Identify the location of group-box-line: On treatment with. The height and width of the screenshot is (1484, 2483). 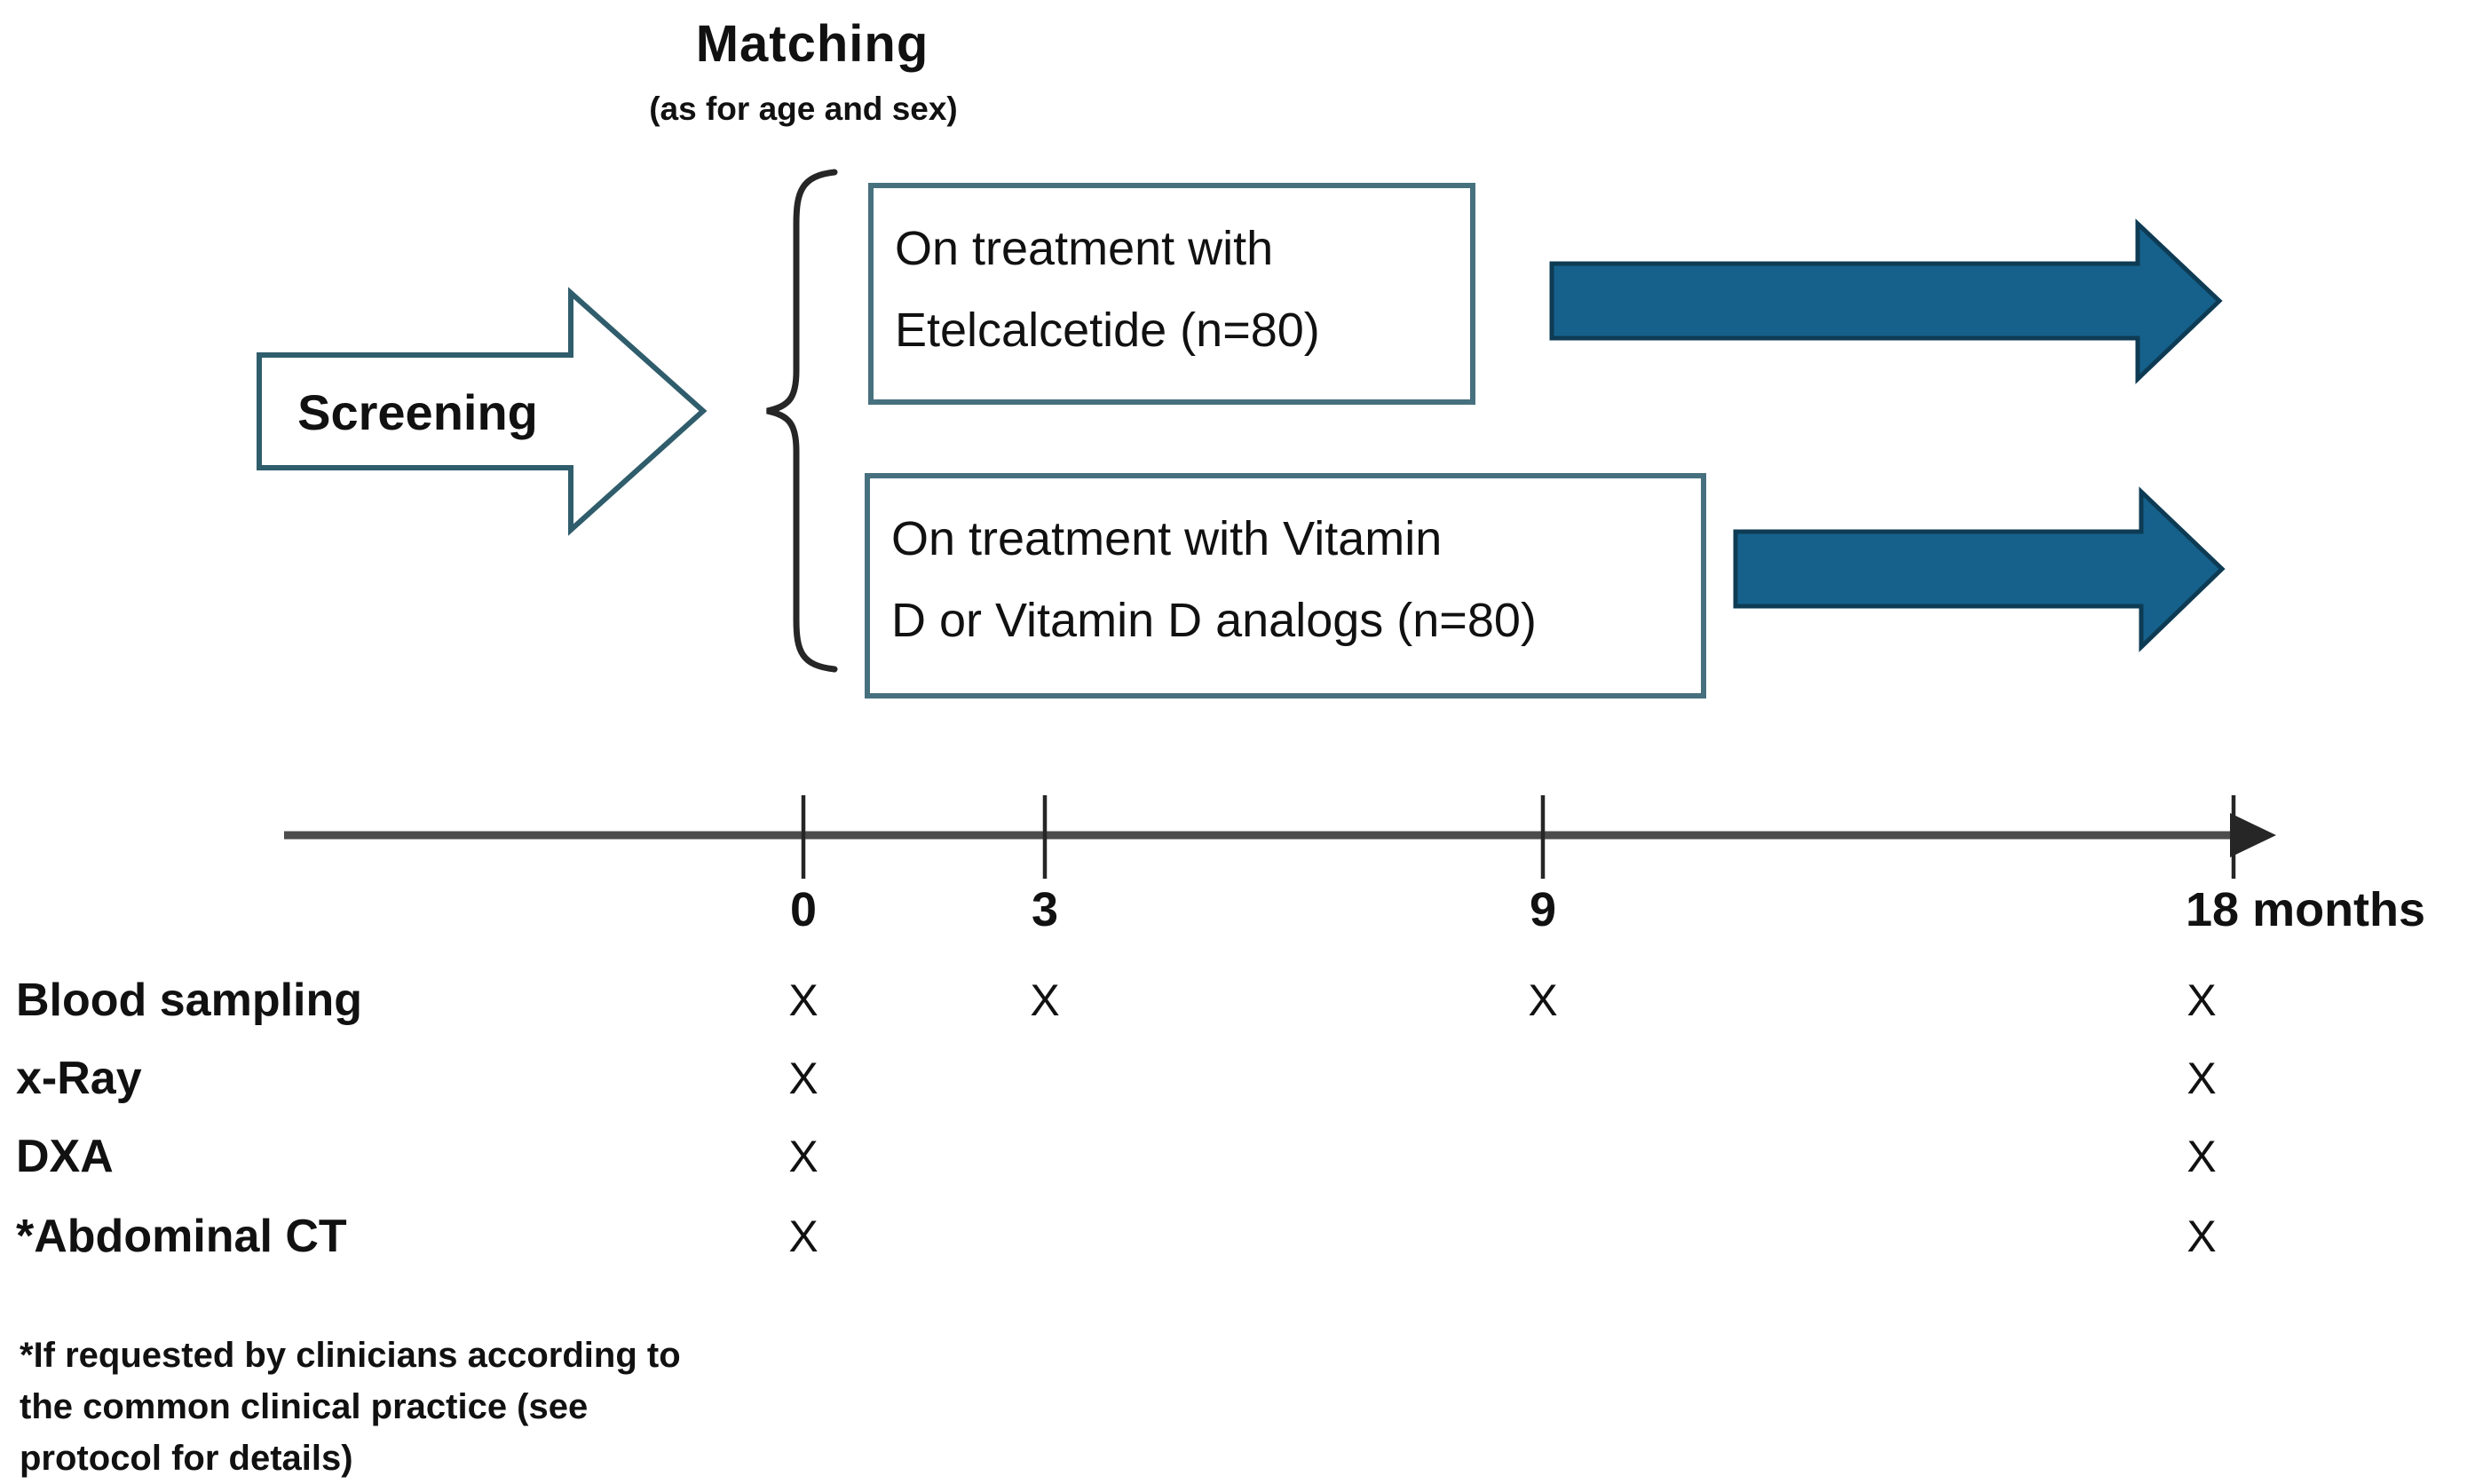
(1084, 249).